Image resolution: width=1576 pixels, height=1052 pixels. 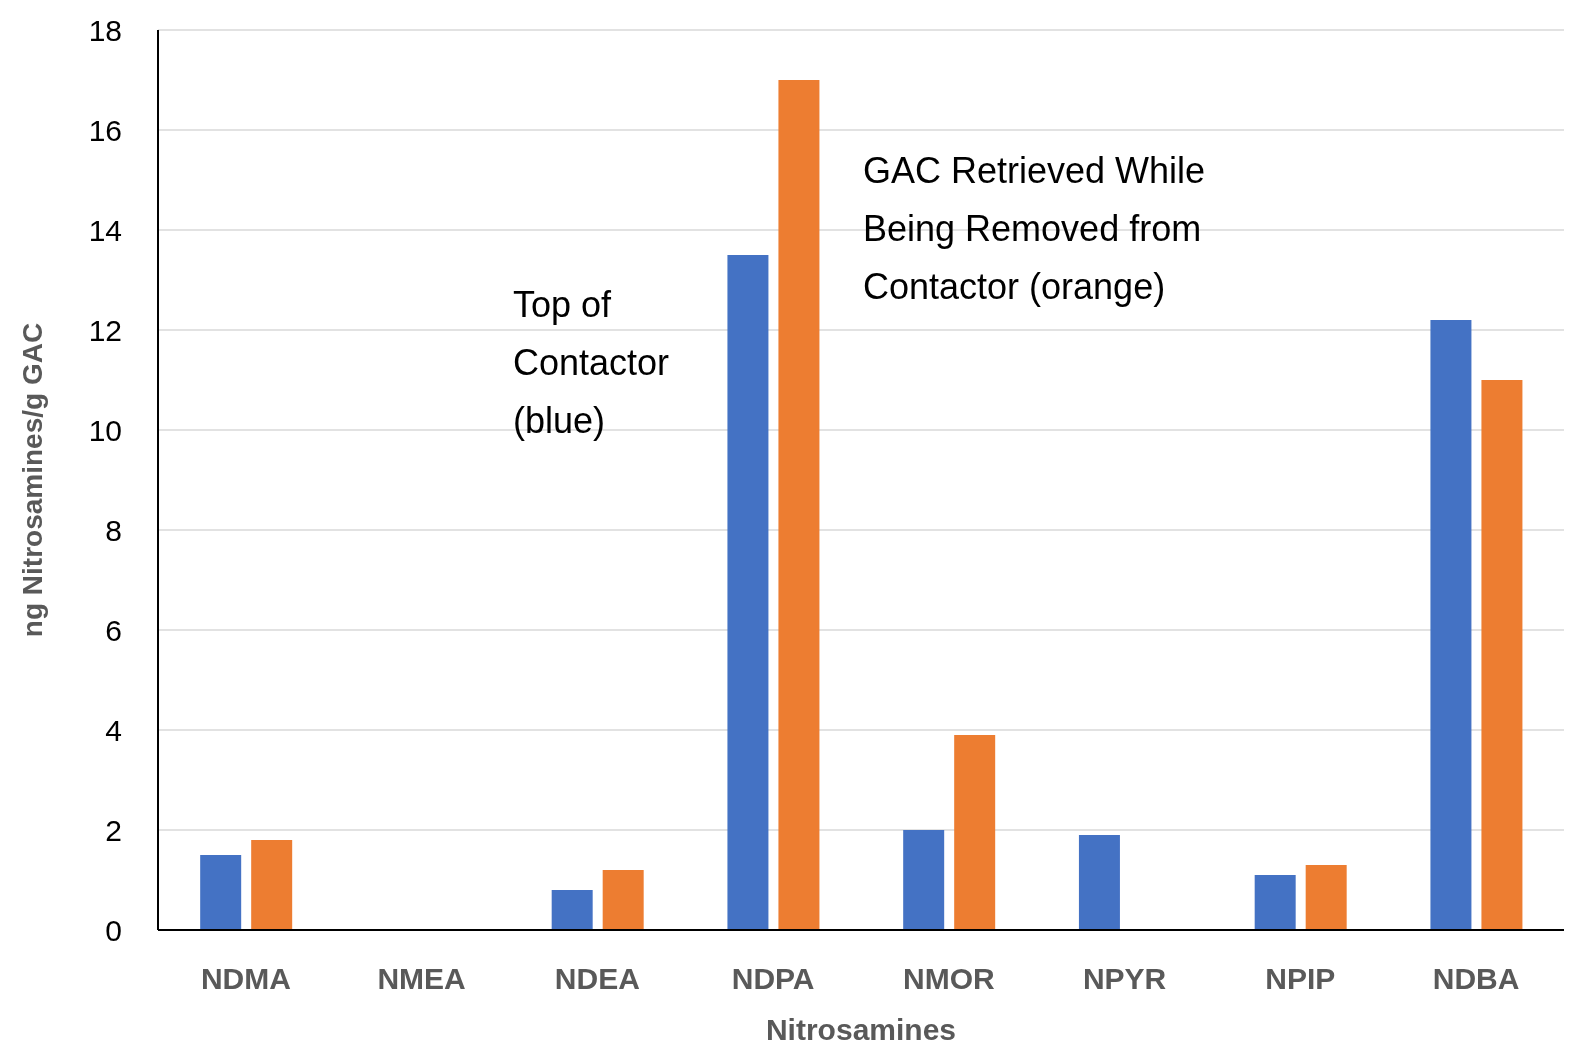 What do you see at coordinates (105, 30) in the screenshot?
I see `y-tick-label: 18` at bounding box center [105, 30].